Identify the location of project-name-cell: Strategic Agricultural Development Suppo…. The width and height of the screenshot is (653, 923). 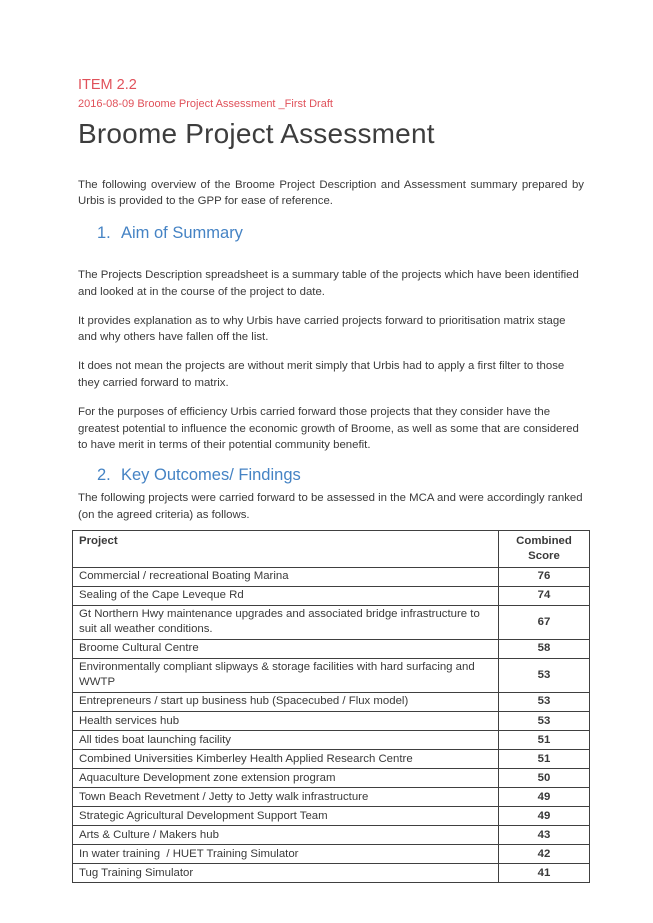
(285, 816).